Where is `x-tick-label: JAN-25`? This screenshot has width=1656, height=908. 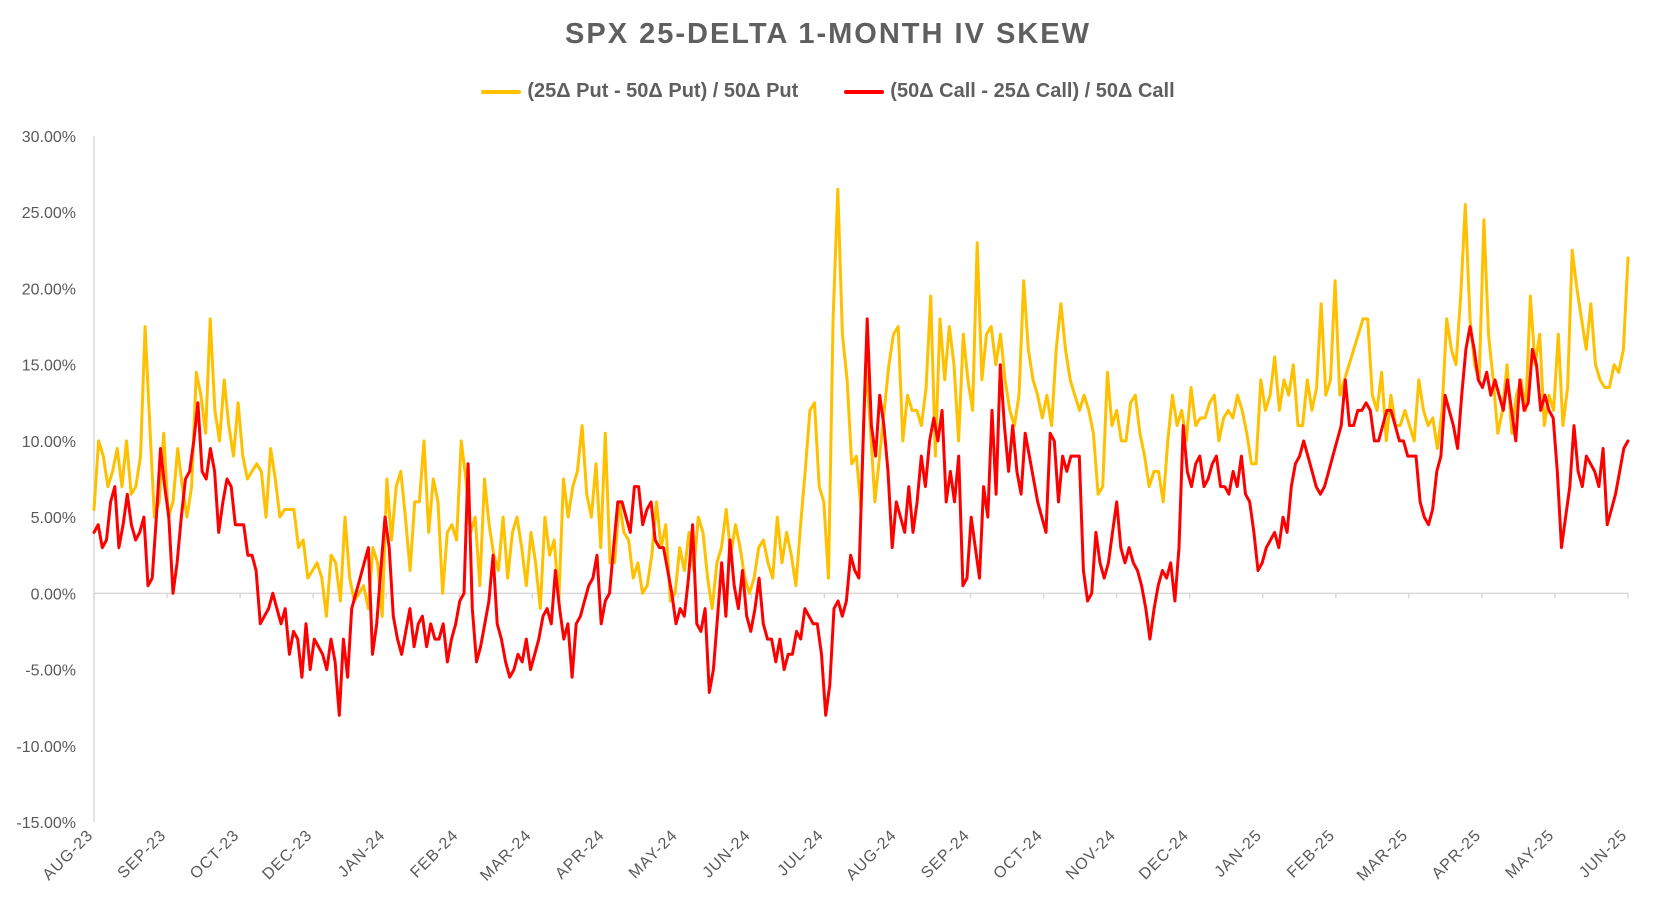
x-tick-label: JAN-25 is located at coordinates (1239, 854).